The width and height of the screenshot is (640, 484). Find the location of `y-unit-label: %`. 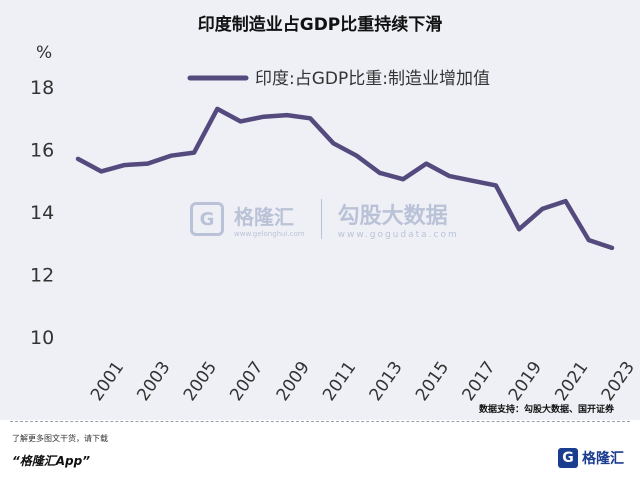

y-unit-label: % is located at coordinates (44, 53).